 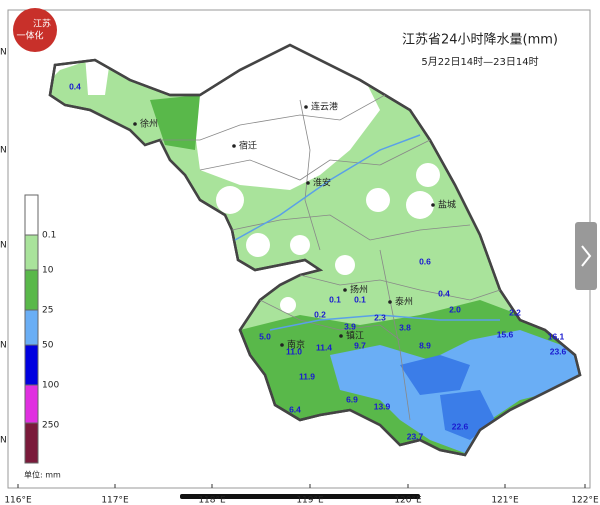 What do you see at coordinates (408, 500) in the screenshot?
I see `lon-label: 120°E` at bounding box center [408, 500].